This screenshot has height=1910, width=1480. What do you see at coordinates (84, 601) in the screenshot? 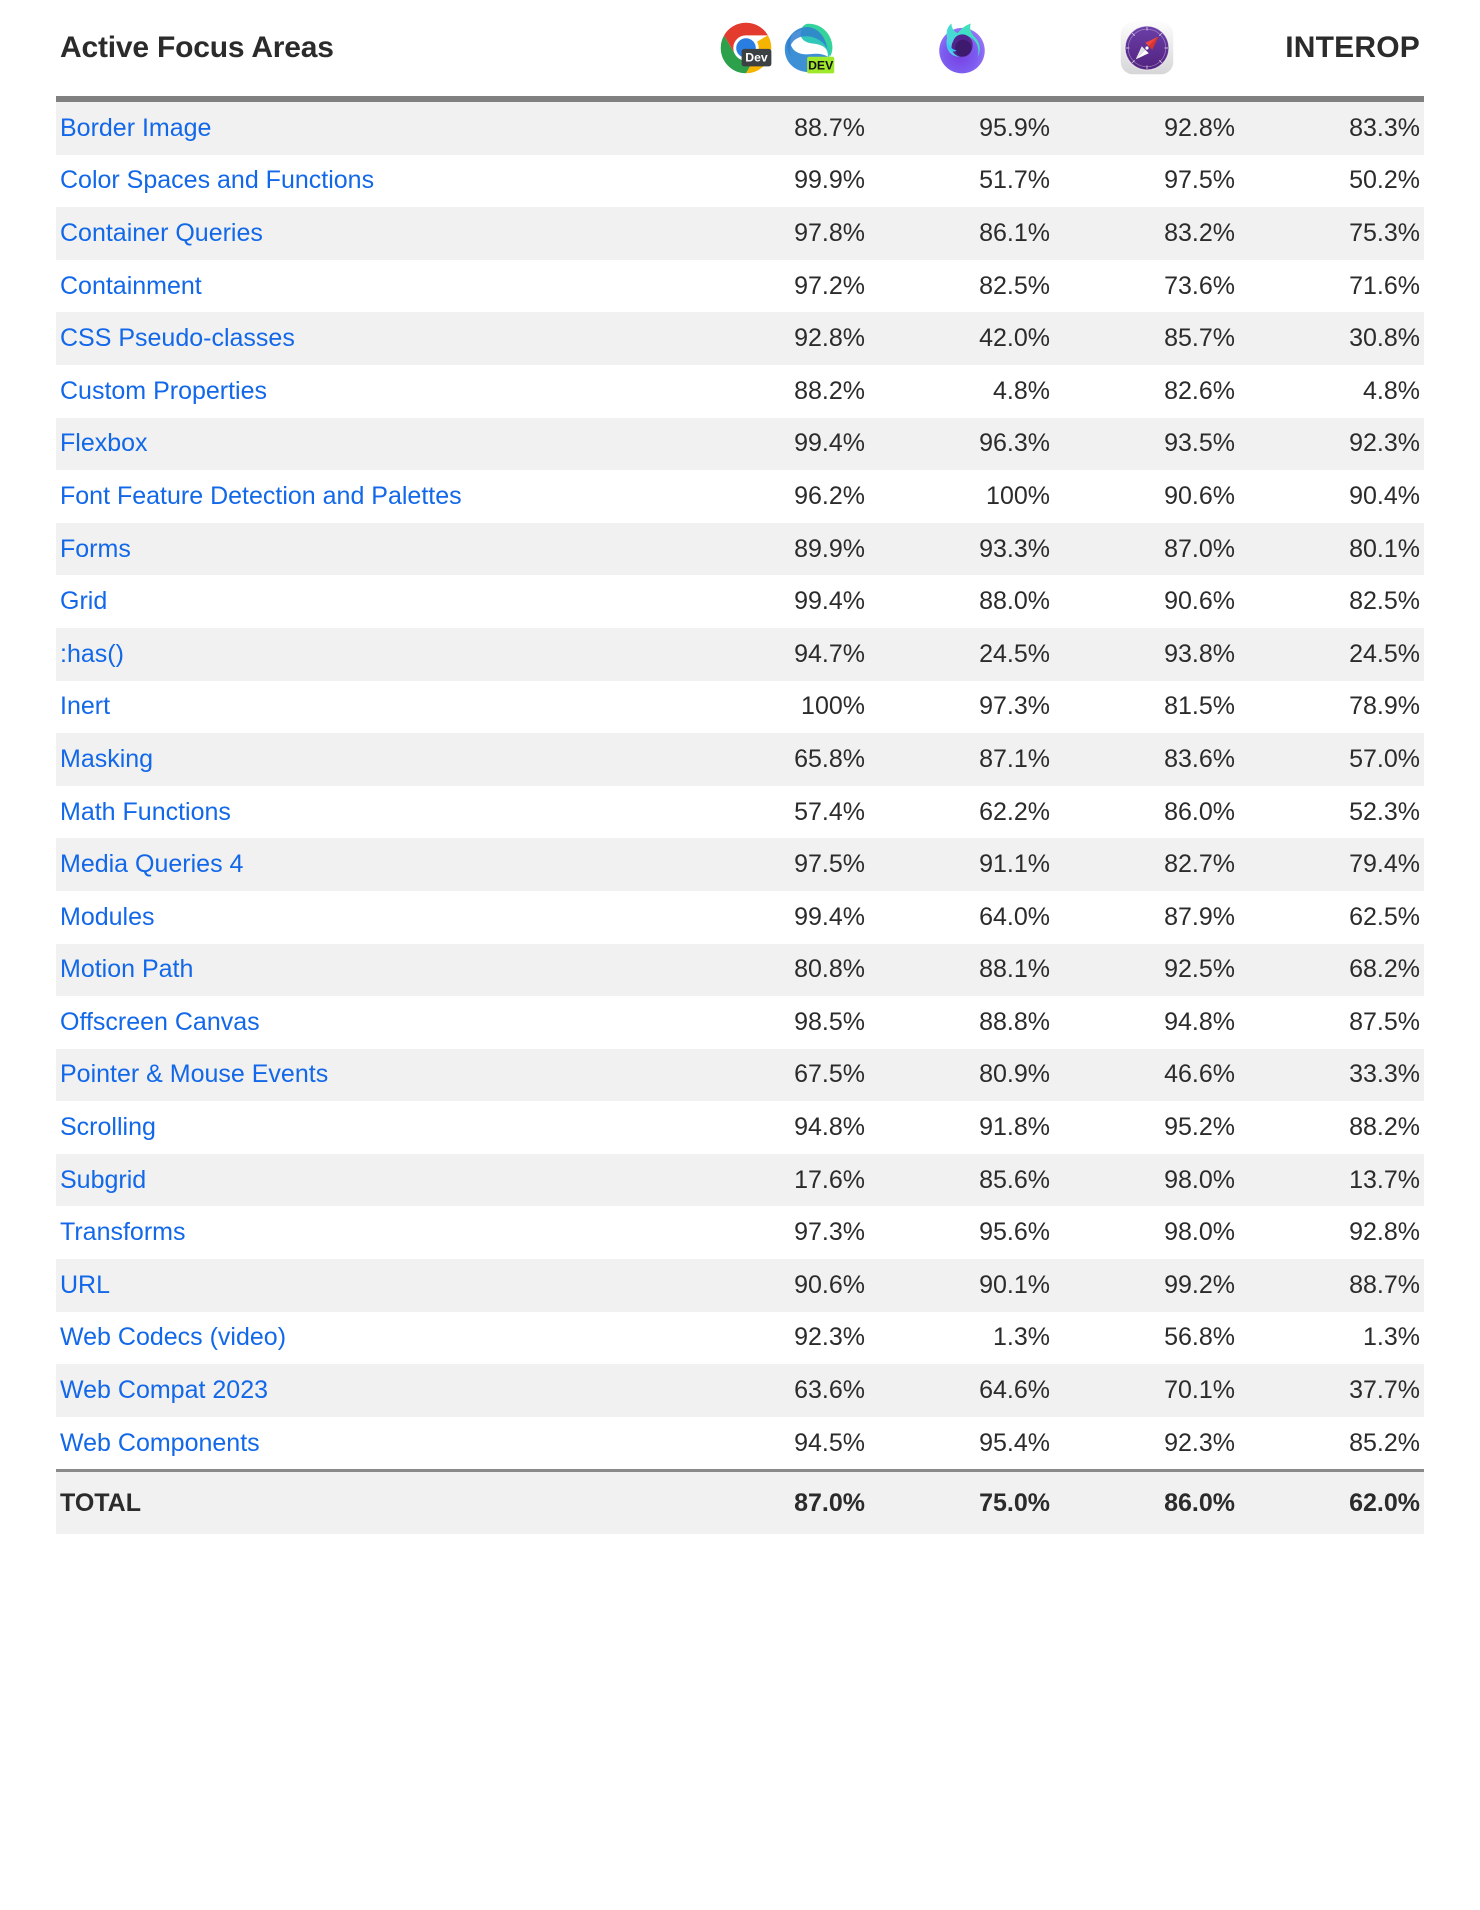
I see `feature-link: Grid` at bounding box center [84, 601].